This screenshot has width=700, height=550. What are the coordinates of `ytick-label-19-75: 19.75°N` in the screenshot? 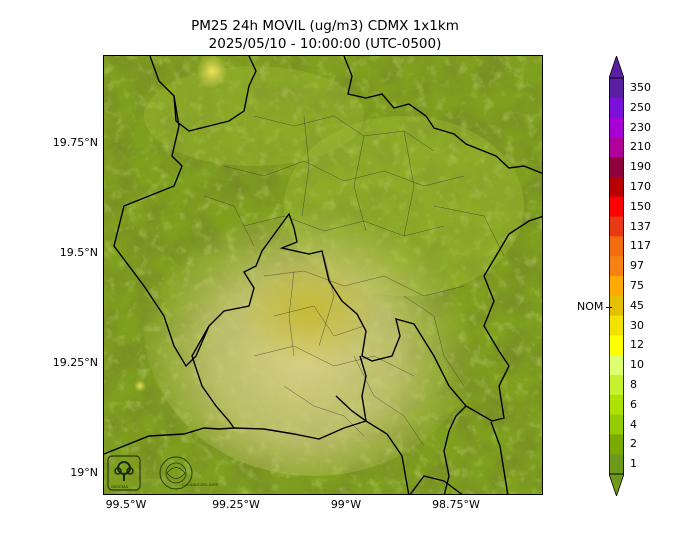 It's located at (75, 142).